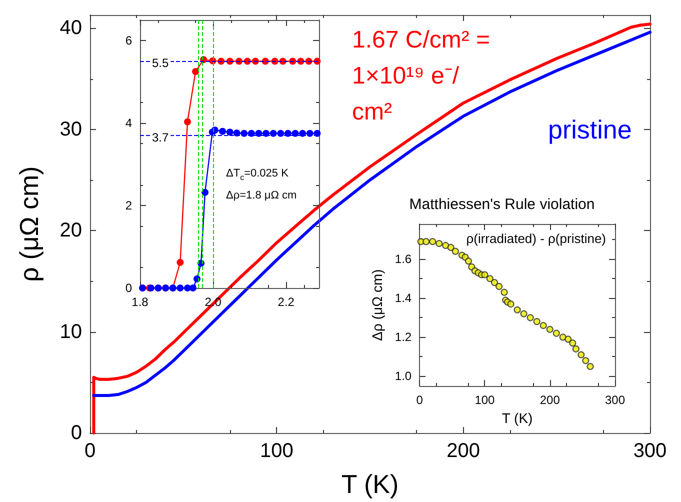 Image resolution: width=681 pixels, height=502 pixels. Describe the element at coordinates (590, 129) in the screenshot. I see `series-label: pristine` at that location.